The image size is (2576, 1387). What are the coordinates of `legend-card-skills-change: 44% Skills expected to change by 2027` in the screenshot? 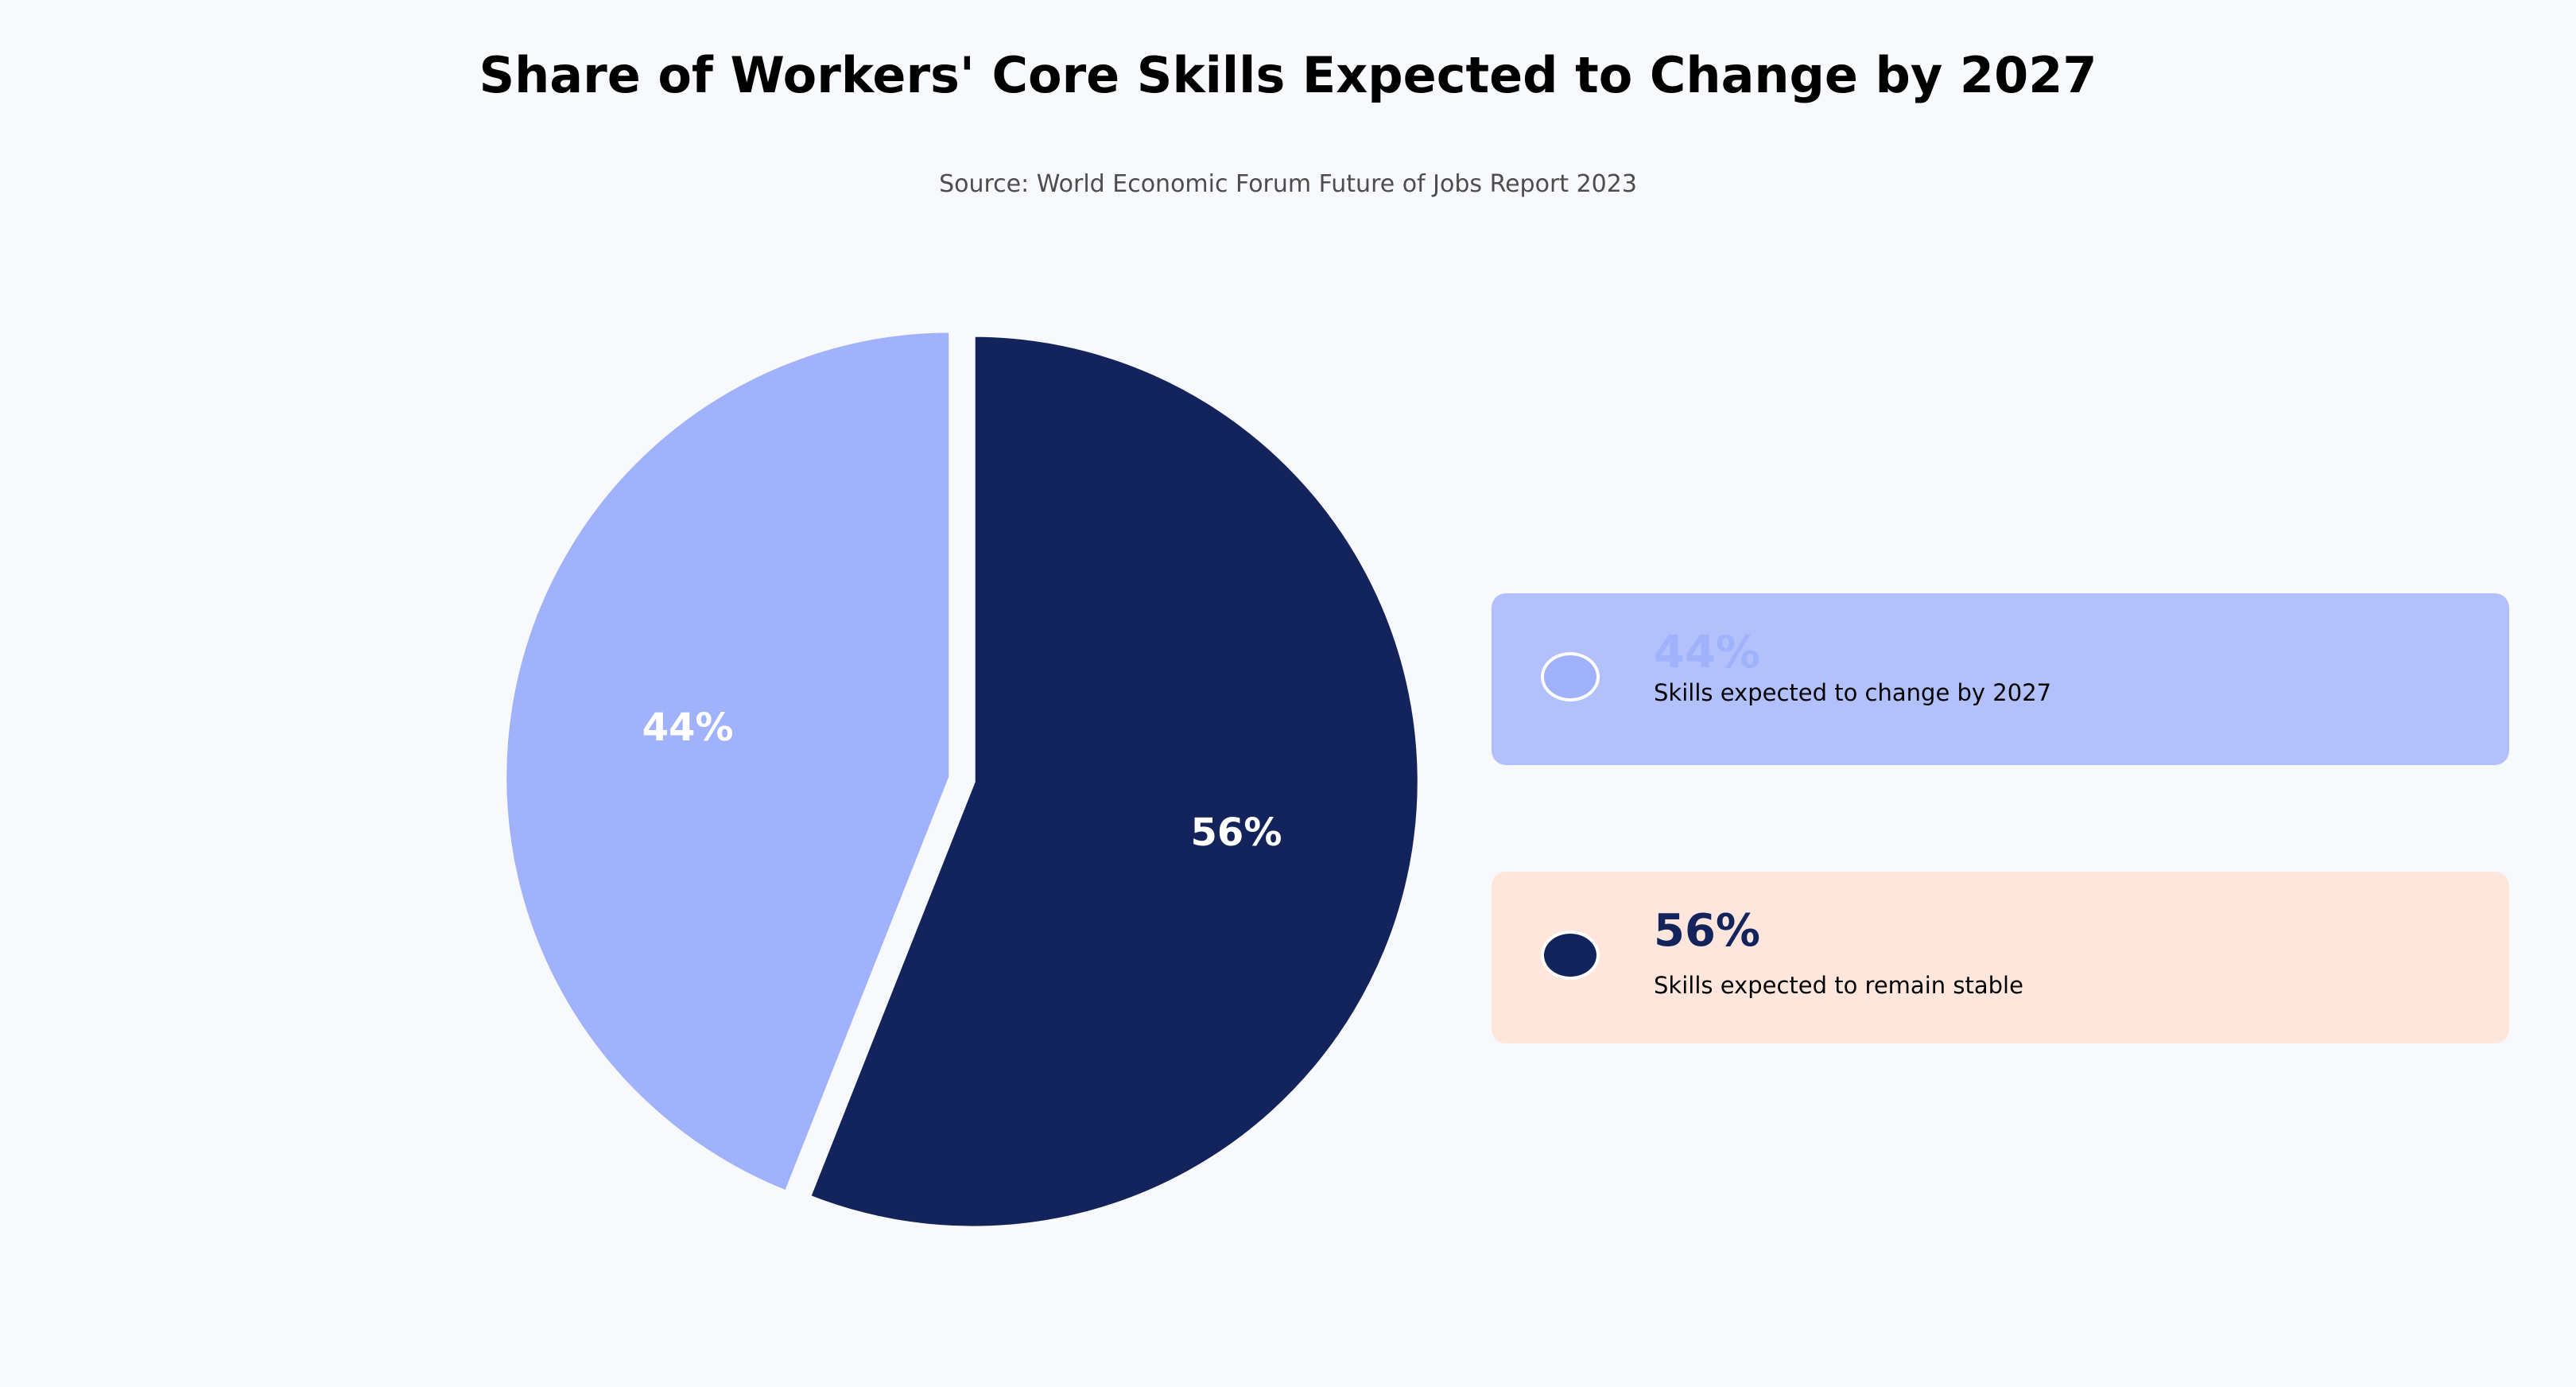 It's located at (2001, 679).